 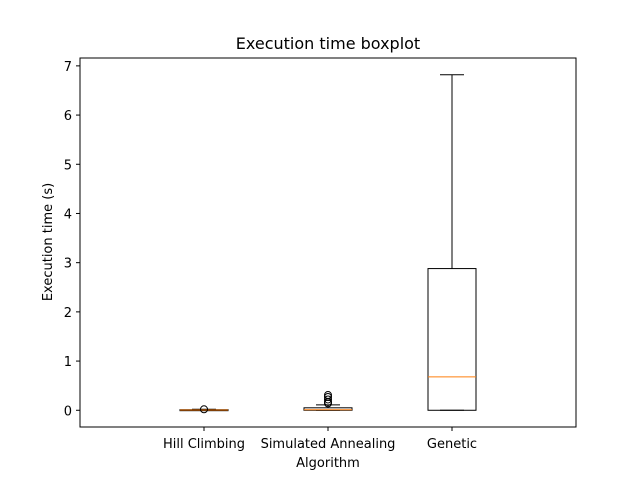 What do you see at coordinates (452, 339) in the screenshot?
I see `box` at bounding box center [452, 339].